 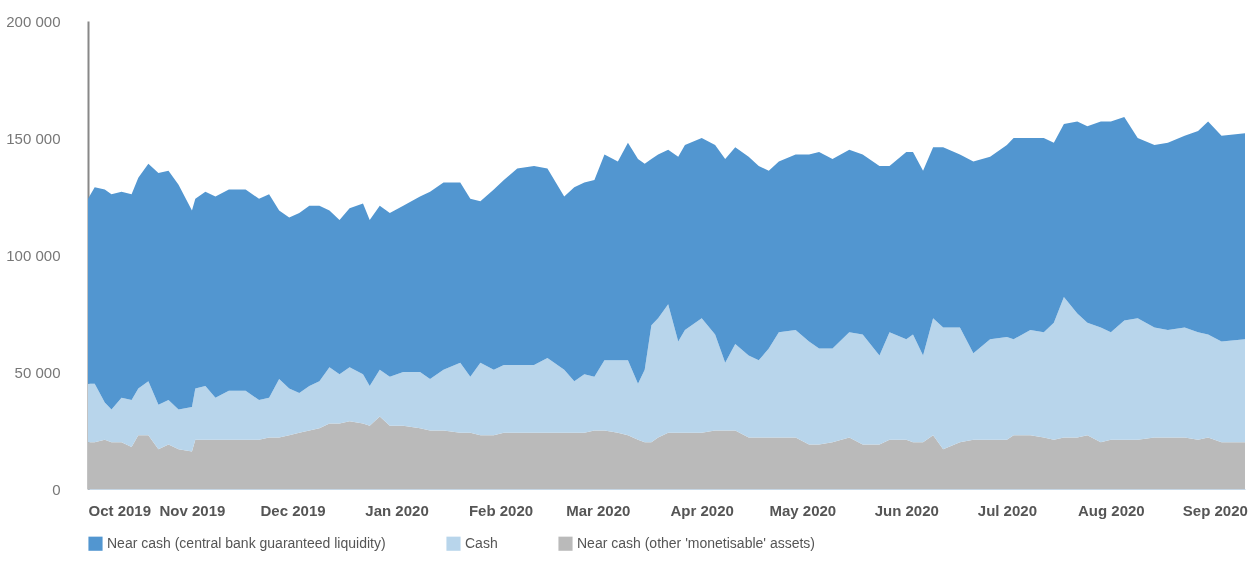 I want to click on x-tick-label: Feb 2020, so click(x=501, y=510).